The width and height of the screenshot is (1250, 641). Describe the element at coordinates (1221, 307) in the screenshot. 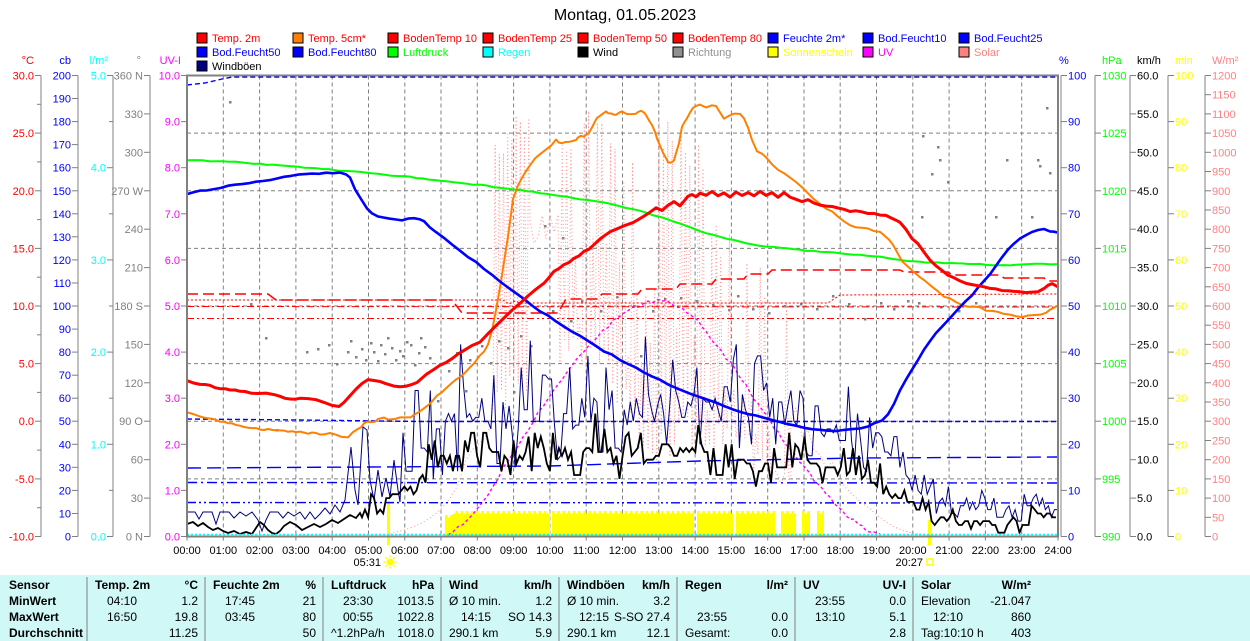

I see `svg-text: 600` at that location.